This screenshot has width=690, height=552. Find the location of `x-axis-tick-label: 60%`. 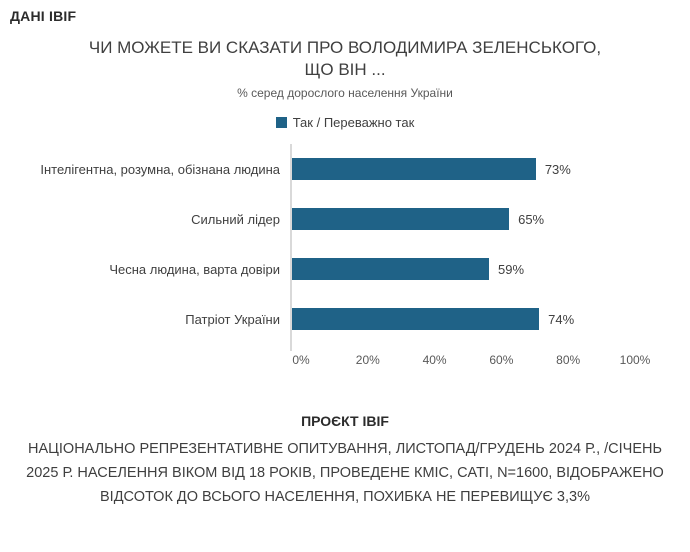

x-axis-tick-label: 60% is located at coordinates (501, 360).